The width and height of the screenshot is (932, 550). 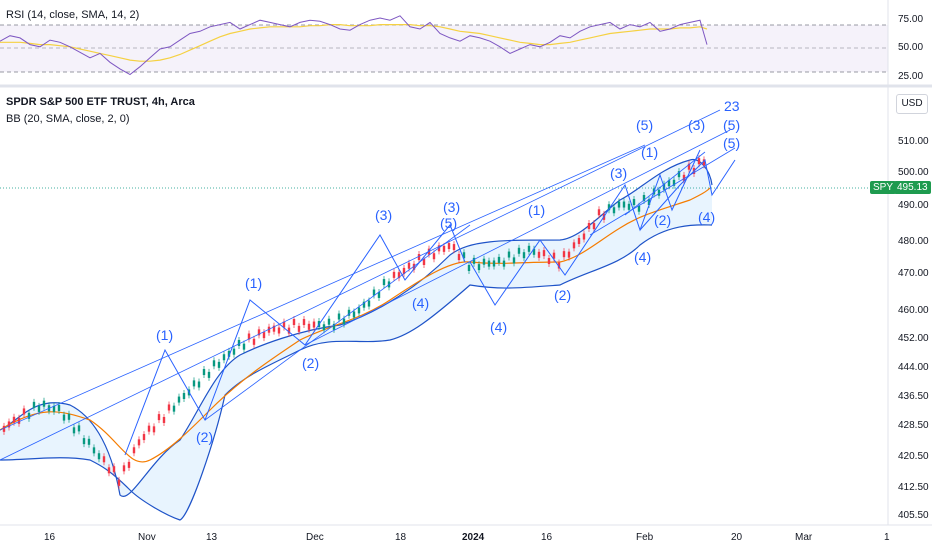 I want to click on time-tick: 16, so click(x=547, y=537).